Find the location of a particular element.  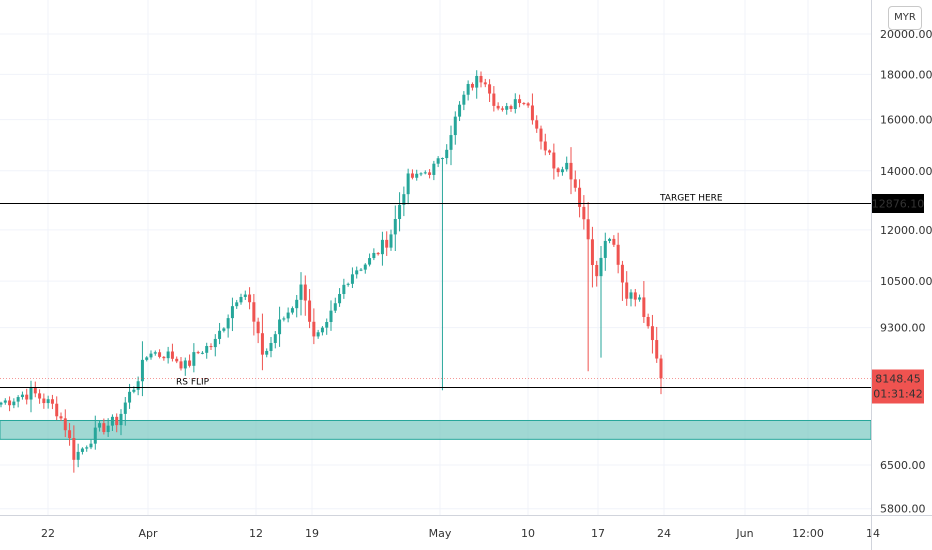

y-tick-label: 5800.00 is located at coordinates (903, 509).